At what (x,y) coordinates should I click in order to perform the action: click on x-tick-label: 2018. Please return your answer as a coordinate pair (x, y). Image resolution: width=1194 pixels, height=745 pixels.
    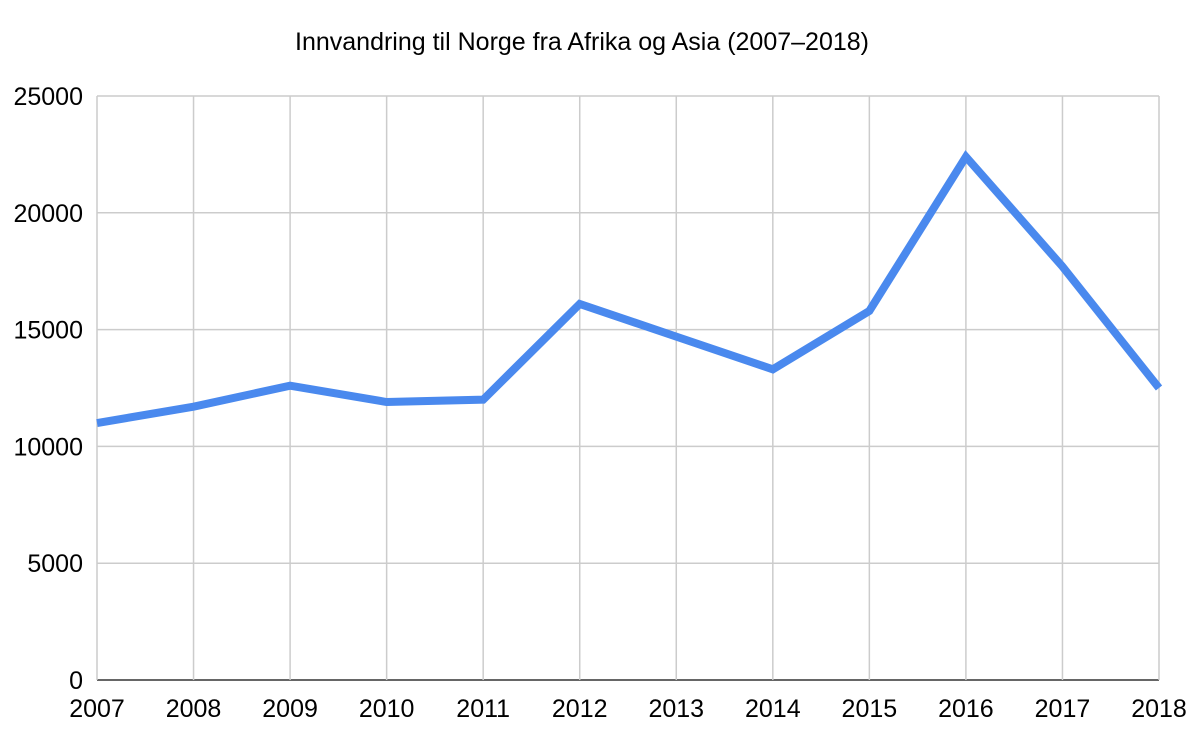
    Looking at the image, I should click on (1159, 709).